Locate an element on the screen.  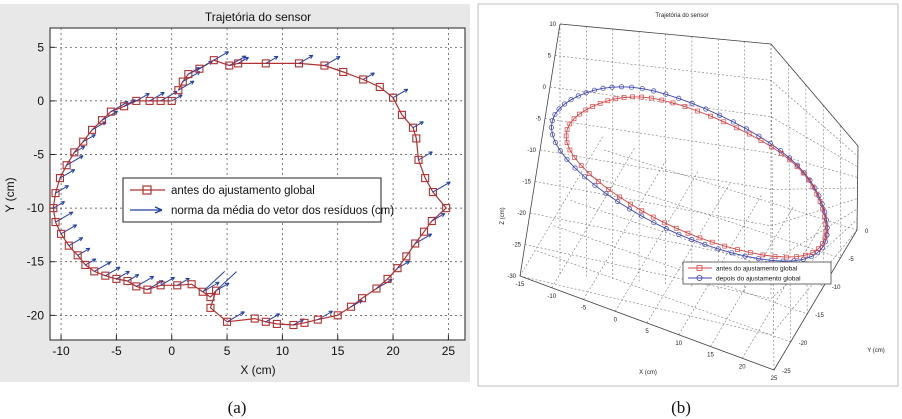
grid-line-z is located at coordinates (703, 127).